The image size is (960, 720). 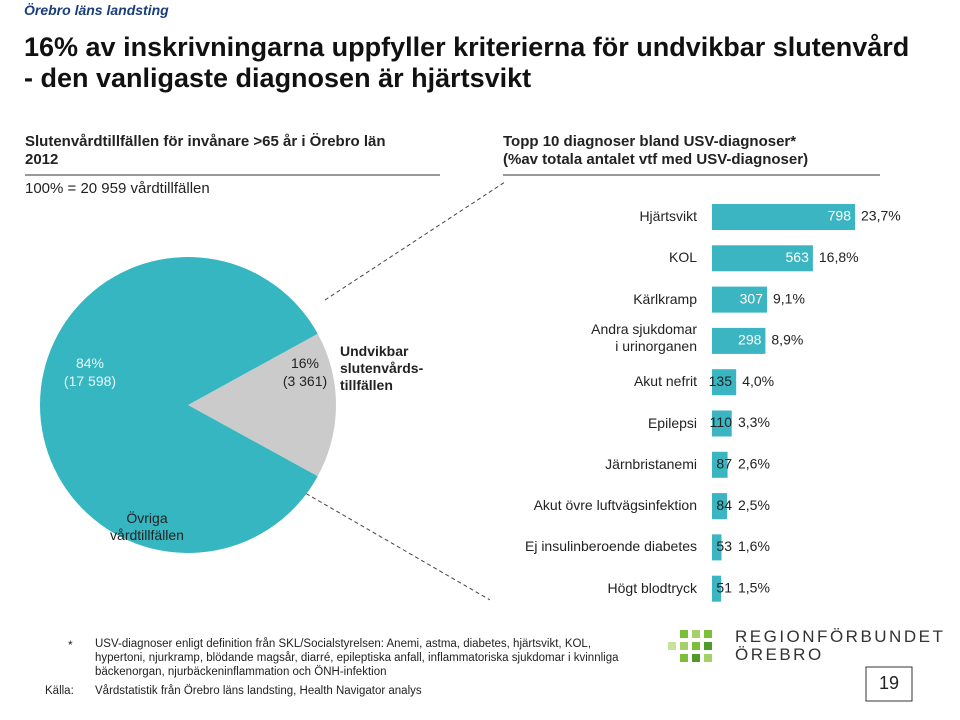 I want to click on source-label: Källa:, so click(x=59, y=691).